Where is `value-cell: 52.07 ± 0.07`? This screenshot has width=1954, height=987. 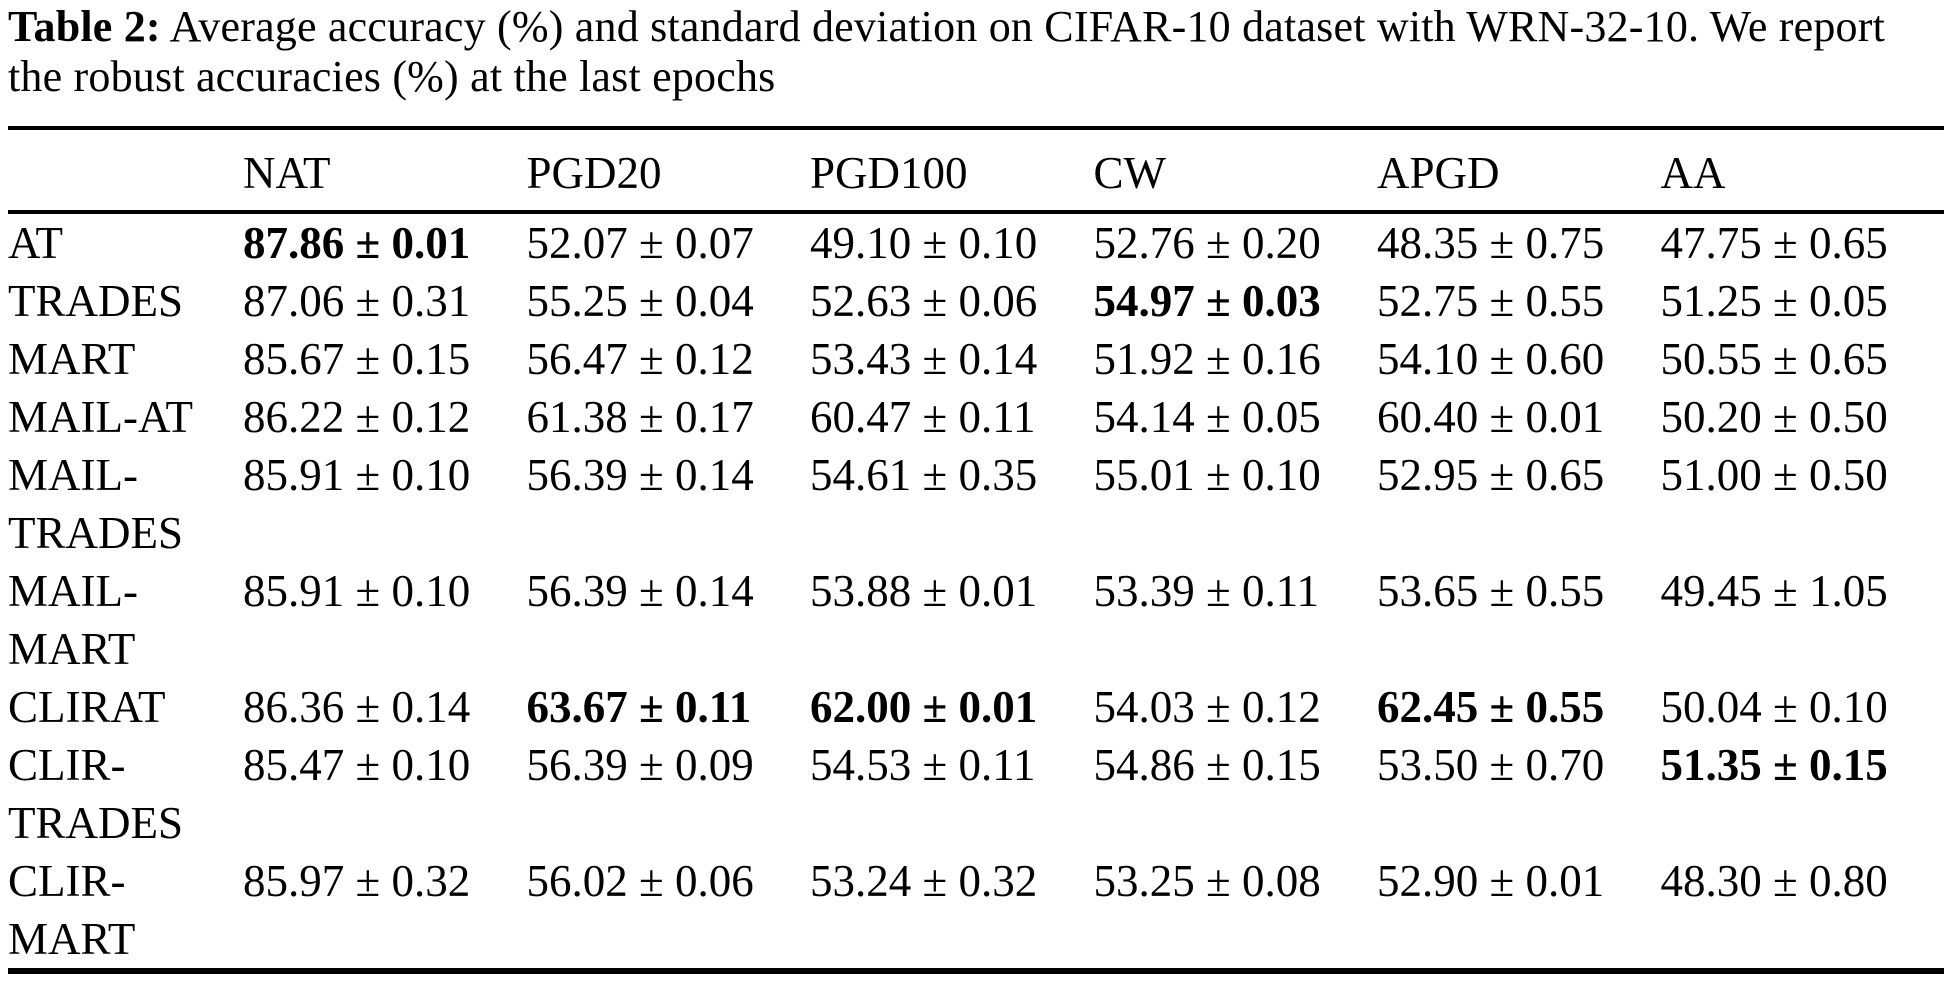 value-cell: 52.07 ± 0.07 is located at coordinates (640, 243).